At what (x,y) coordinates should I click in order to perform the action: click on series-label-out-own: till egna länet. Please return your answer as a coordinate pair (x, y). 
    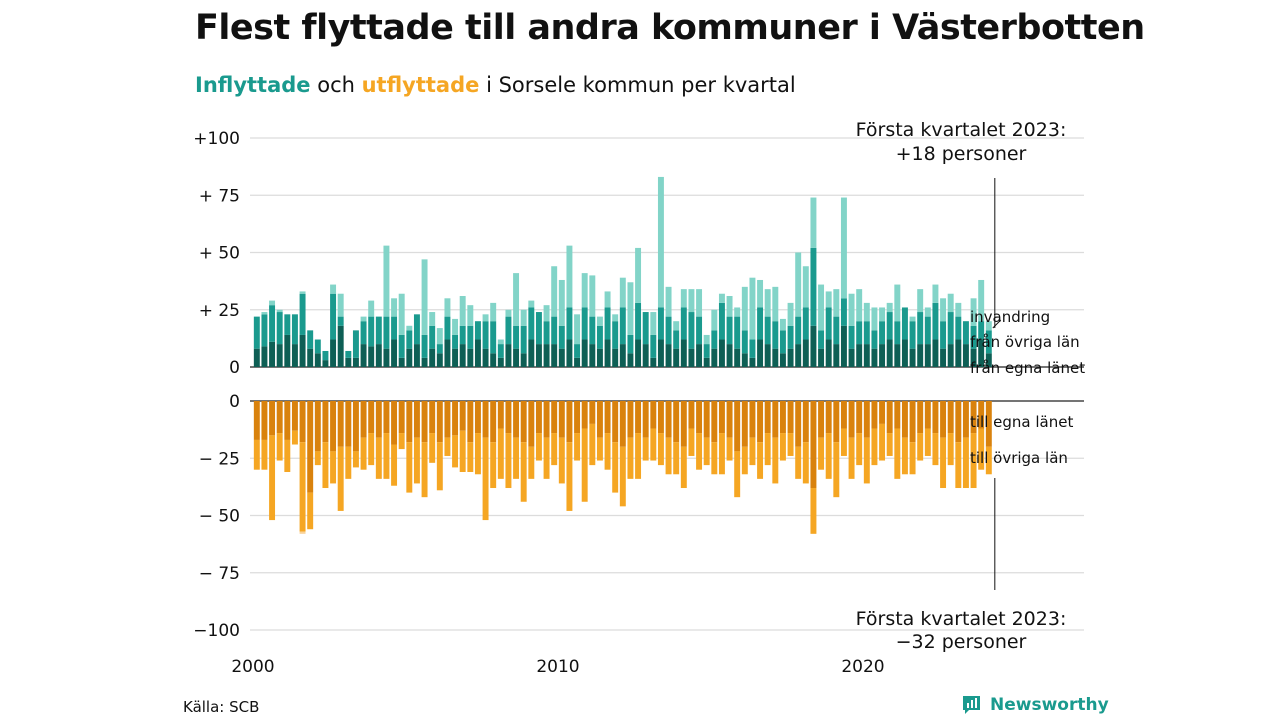
    Looking at the image, I should click on (1021, 422).